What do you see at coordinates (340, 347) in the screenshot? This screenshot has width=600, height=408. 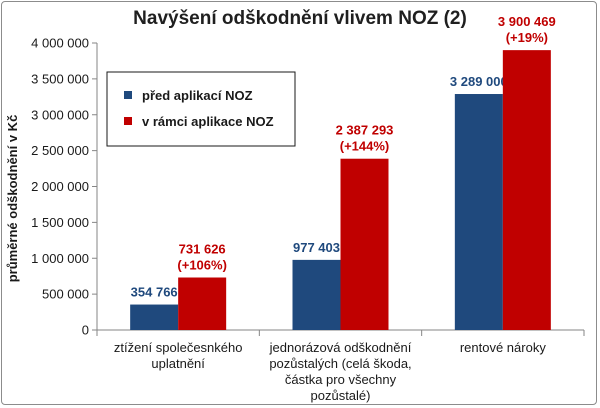 I see `x-tick-label: jednorázová odškodnění` at bounding box center [340, 347].